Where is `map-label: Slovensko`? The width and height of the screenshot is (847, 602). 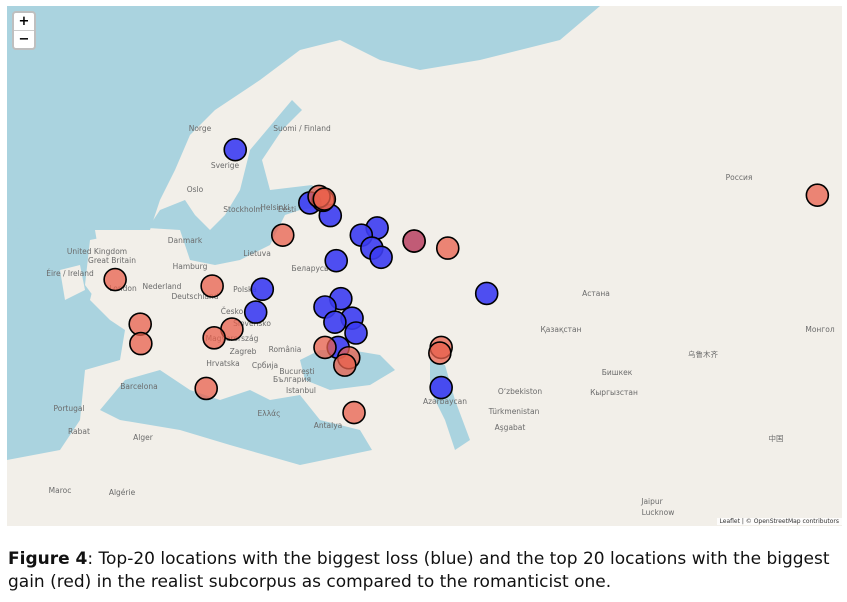 map-label: Slovensko is located at coordinates (252, 323).